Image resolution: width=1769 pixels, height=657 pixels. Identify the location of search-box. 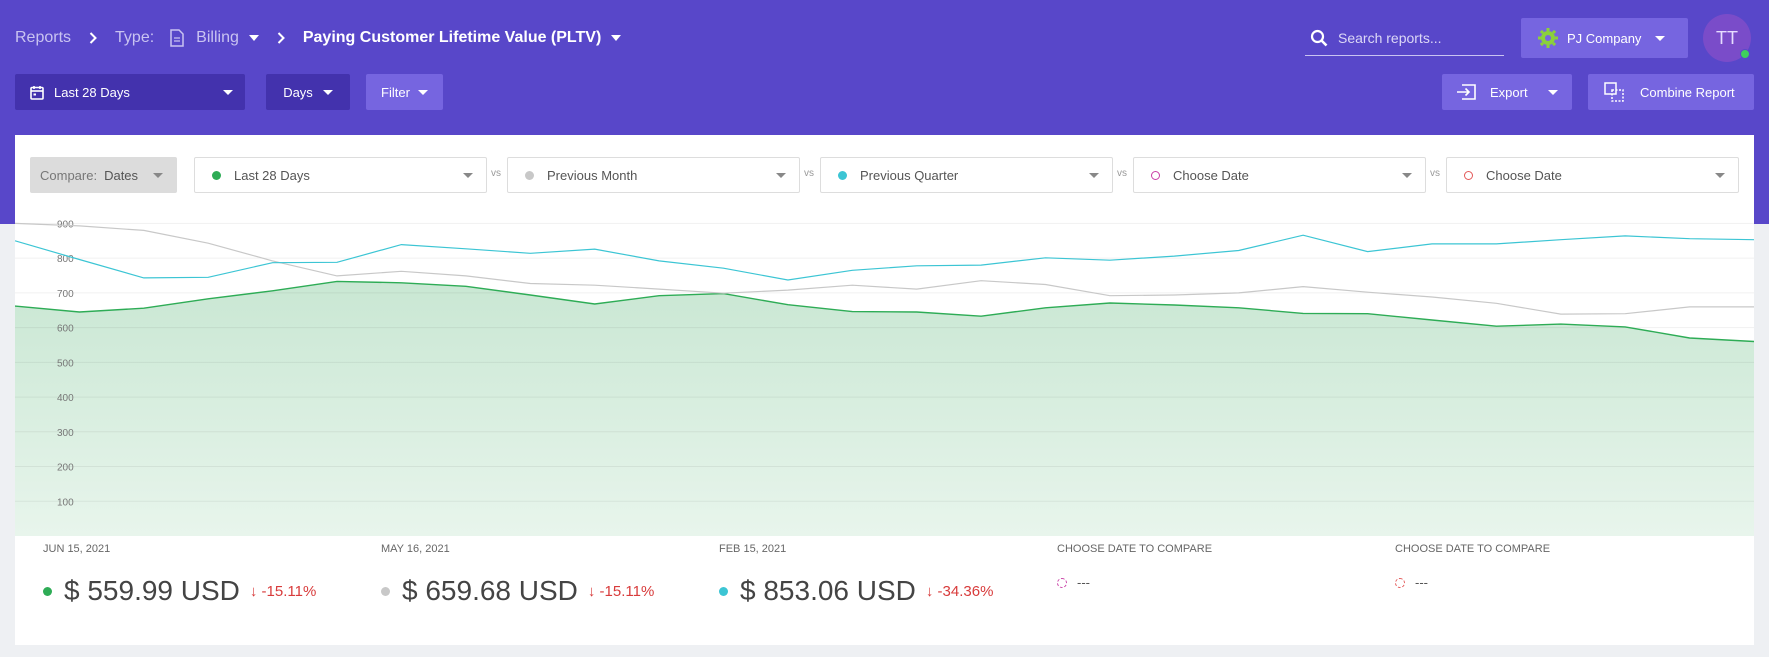
(1404, 38).